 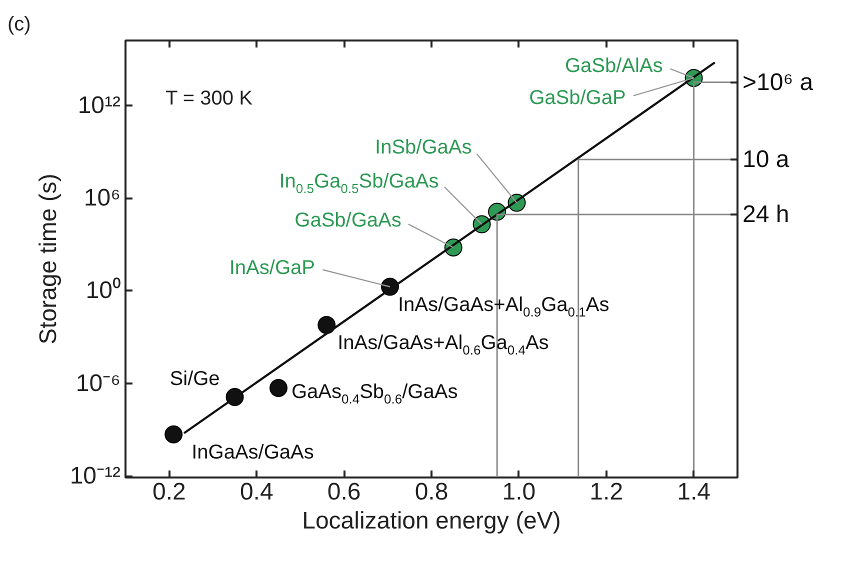 What do you see at coordinates (613, 65) in the screenshot?
I see `annotation: GaSb/AlAs` at bounding box center [613, 65].